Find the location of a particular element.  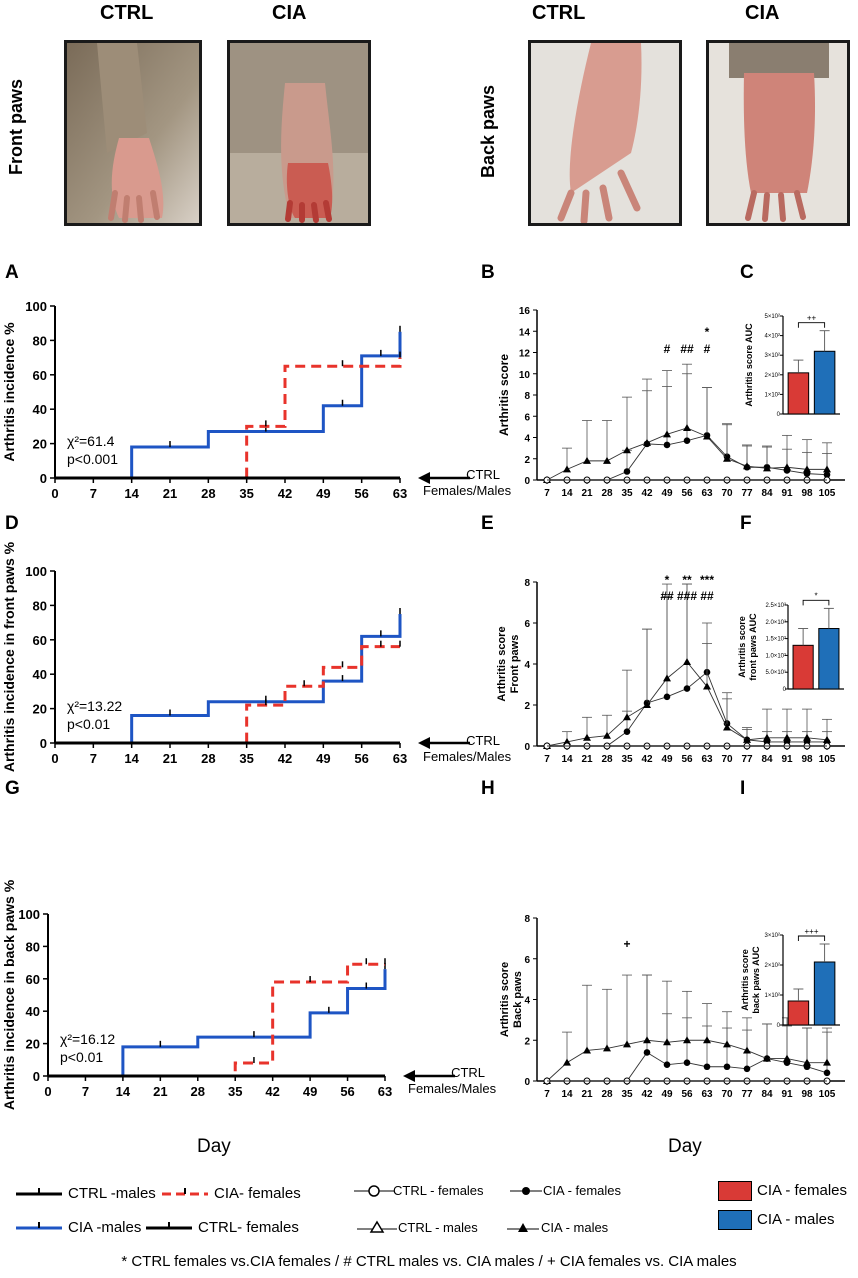

chart-e-xtick-label: 56 is located at coordinates (687, 759).